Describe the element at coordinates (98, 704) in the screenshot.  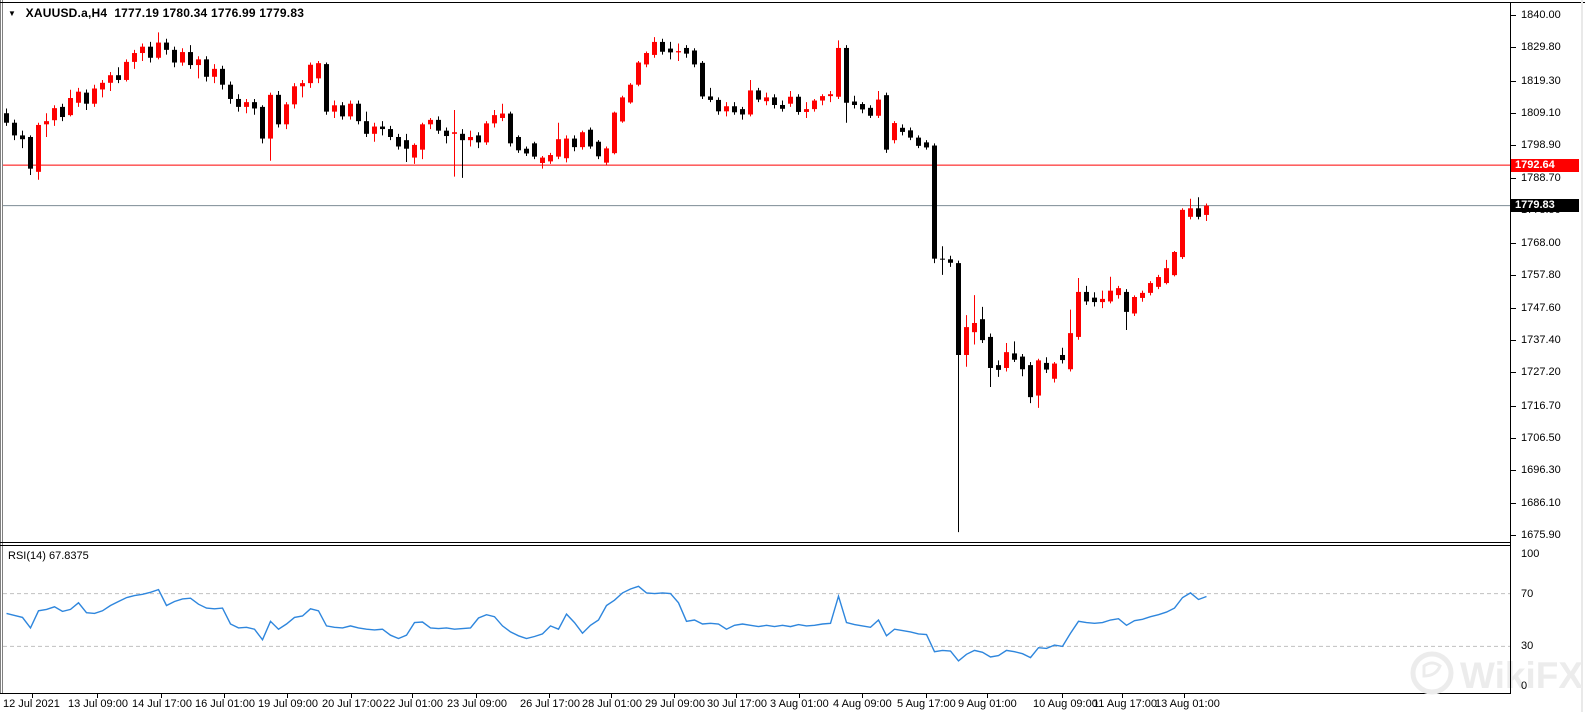
I see `time-axis-label: 13 Jul 09:00` at that location.